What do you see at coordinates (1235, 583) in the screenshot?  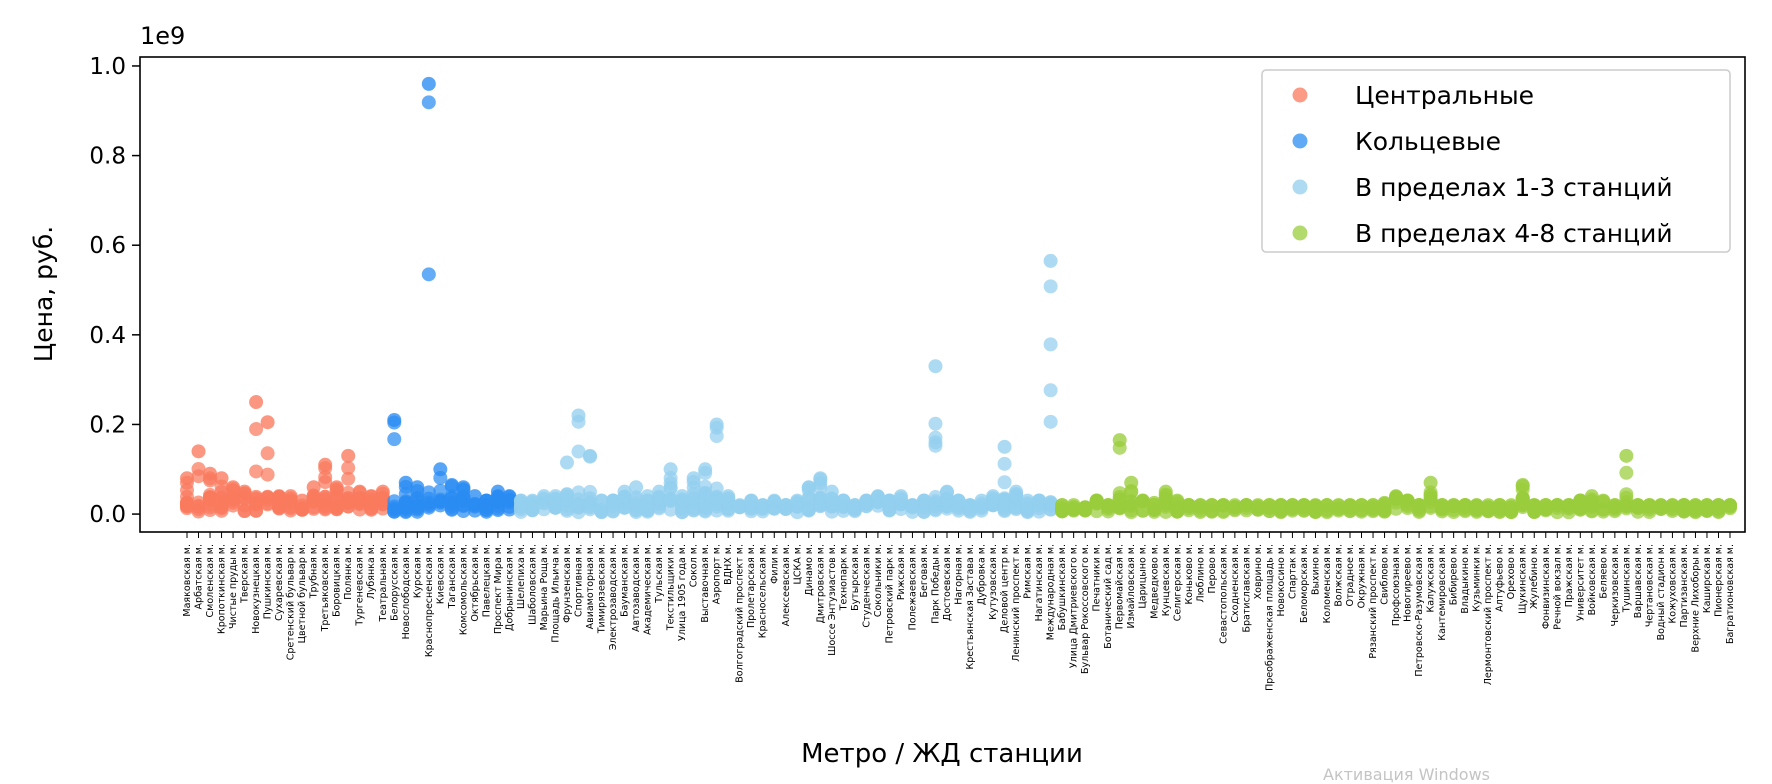 I see `x-tick-label: Сходненская м.` at bounding box center [1235, 583].